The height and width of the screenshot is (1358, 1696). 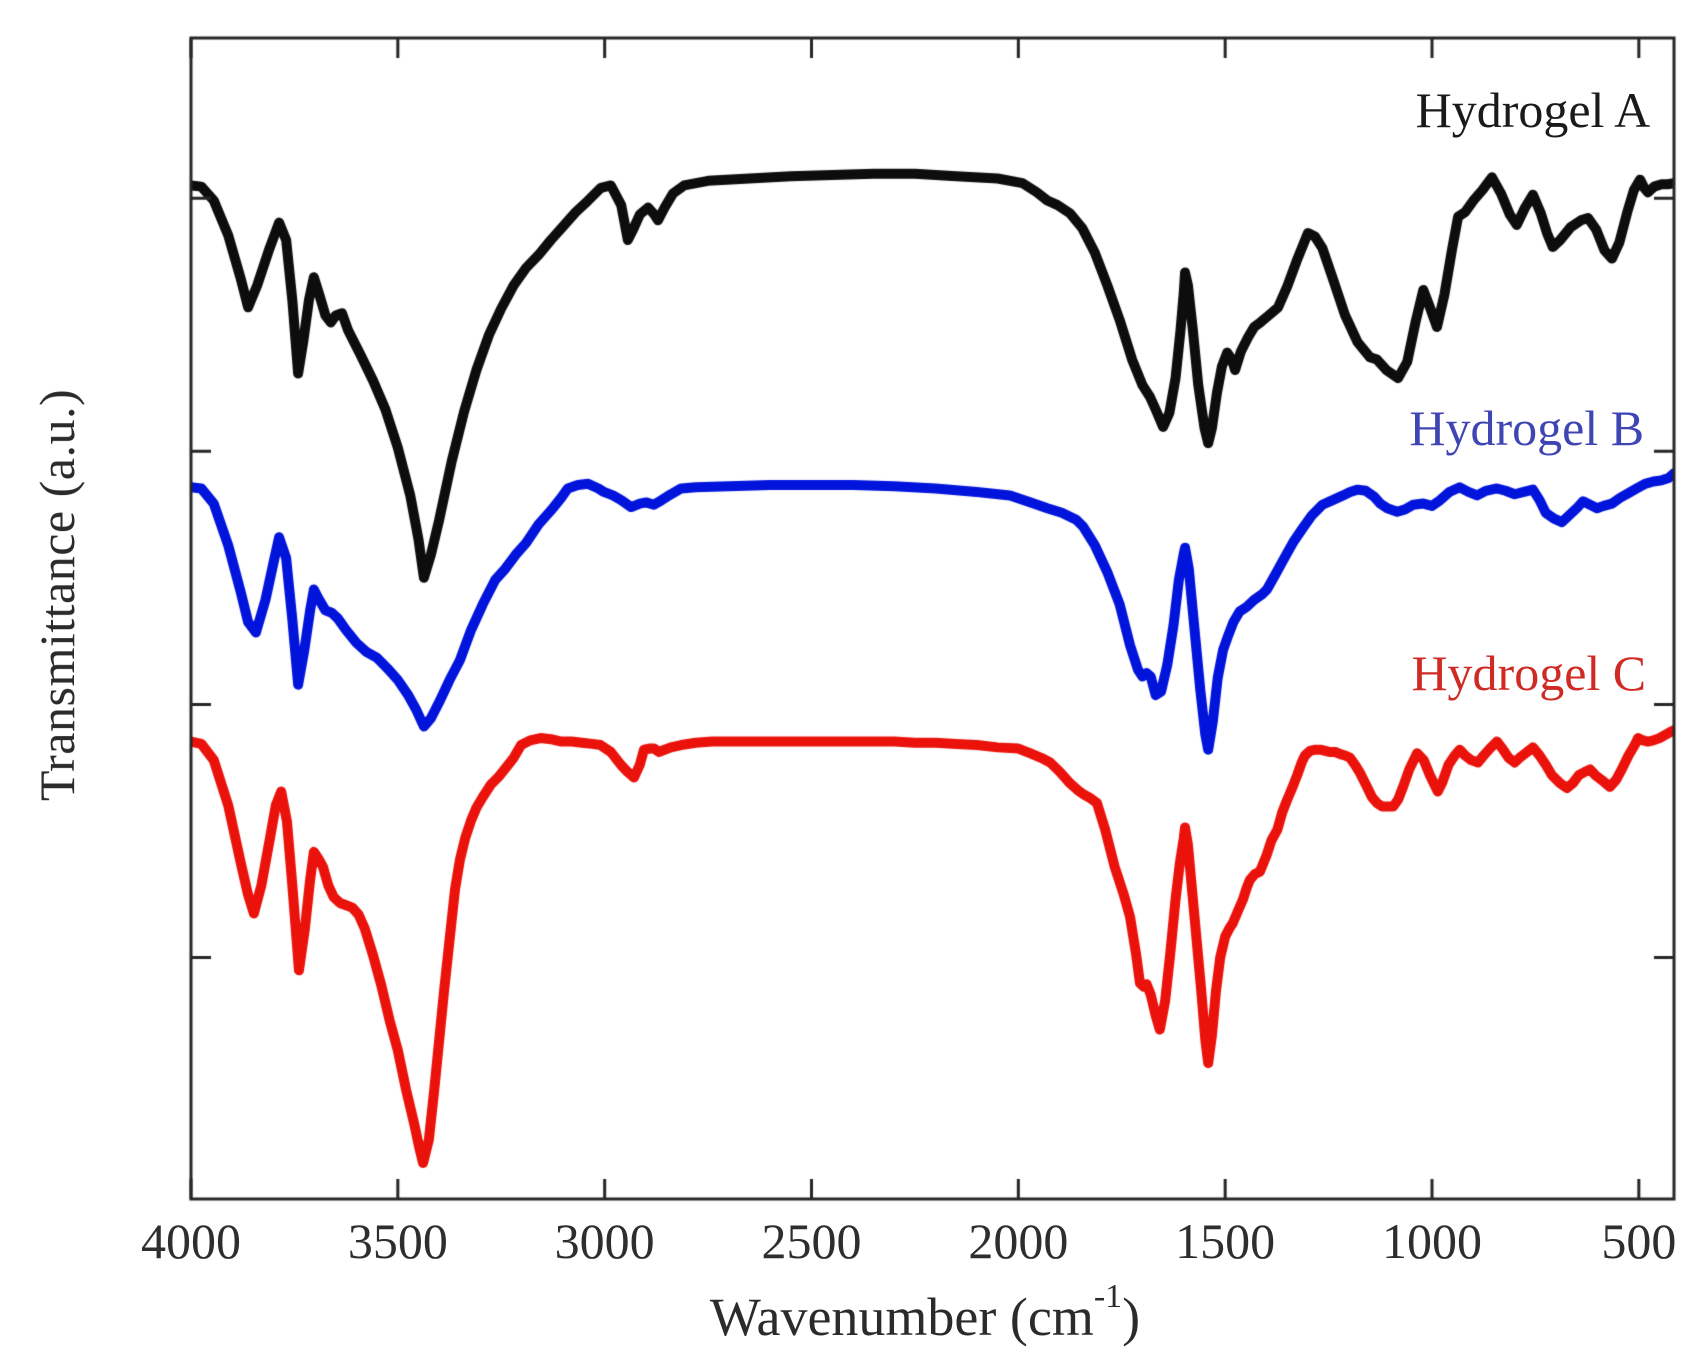 I want to click on x-axis-title-superscript: -1, so click(x=1108, y=1296).